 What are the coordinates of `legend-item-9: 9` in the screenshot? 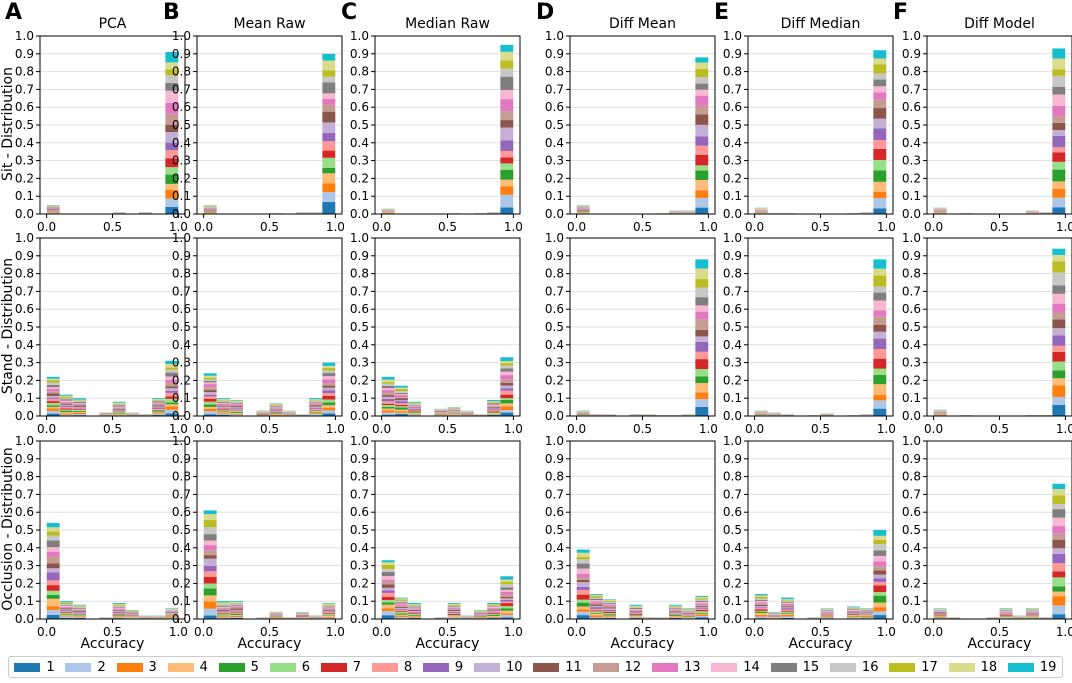 It's located at (442, 667).